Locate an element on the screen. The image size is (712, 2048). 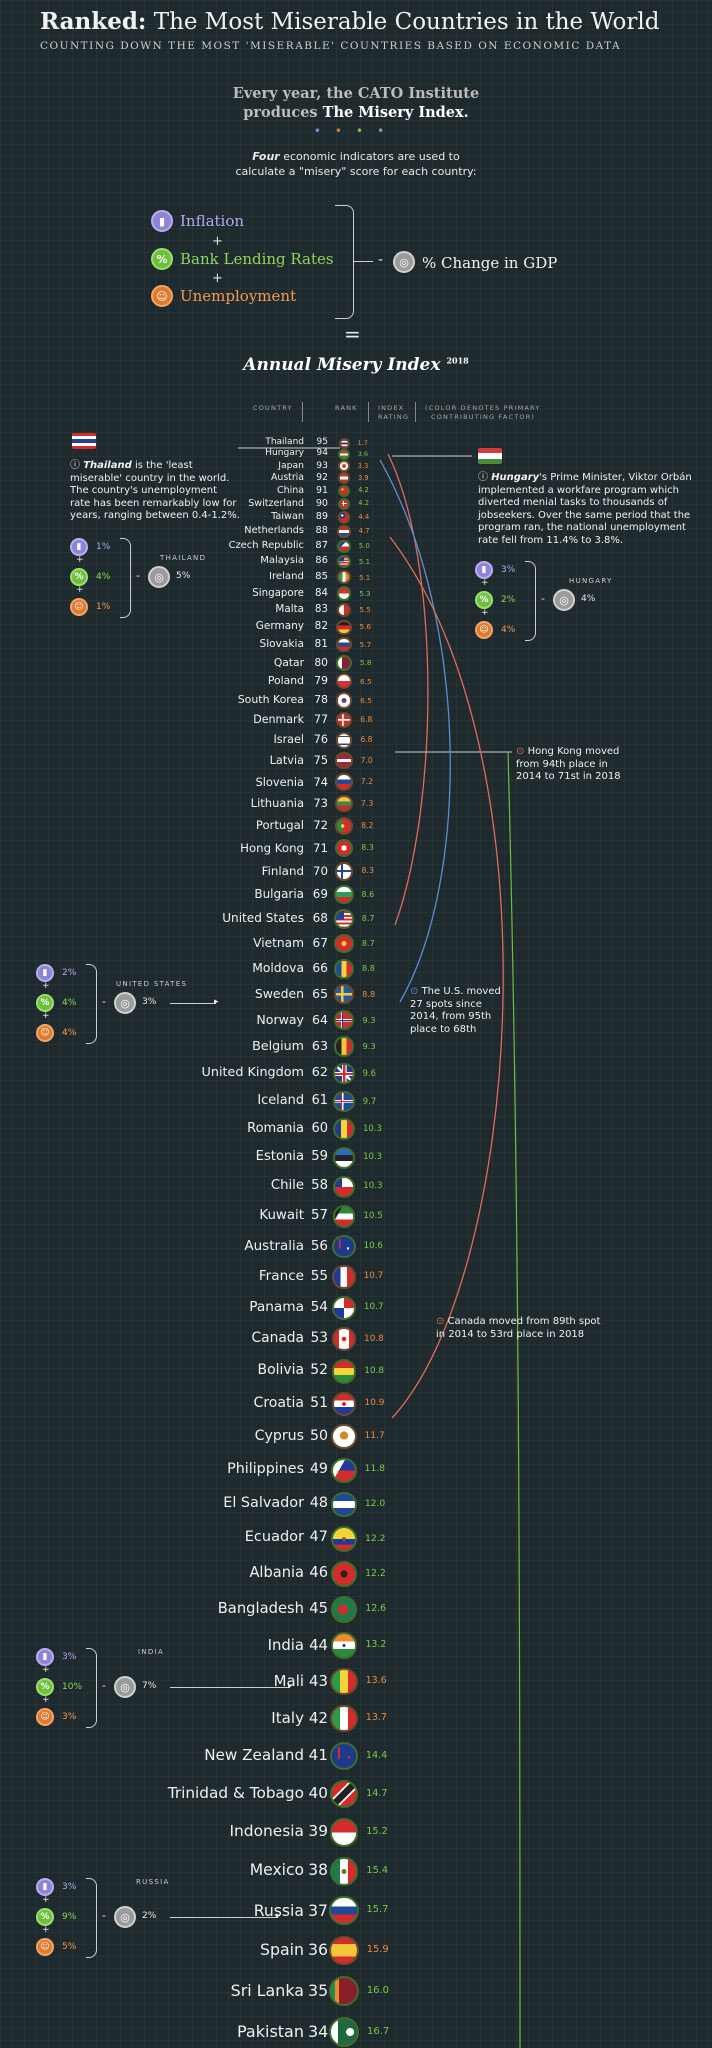
rank-label: 60 is located at coordinates (319, 1128).